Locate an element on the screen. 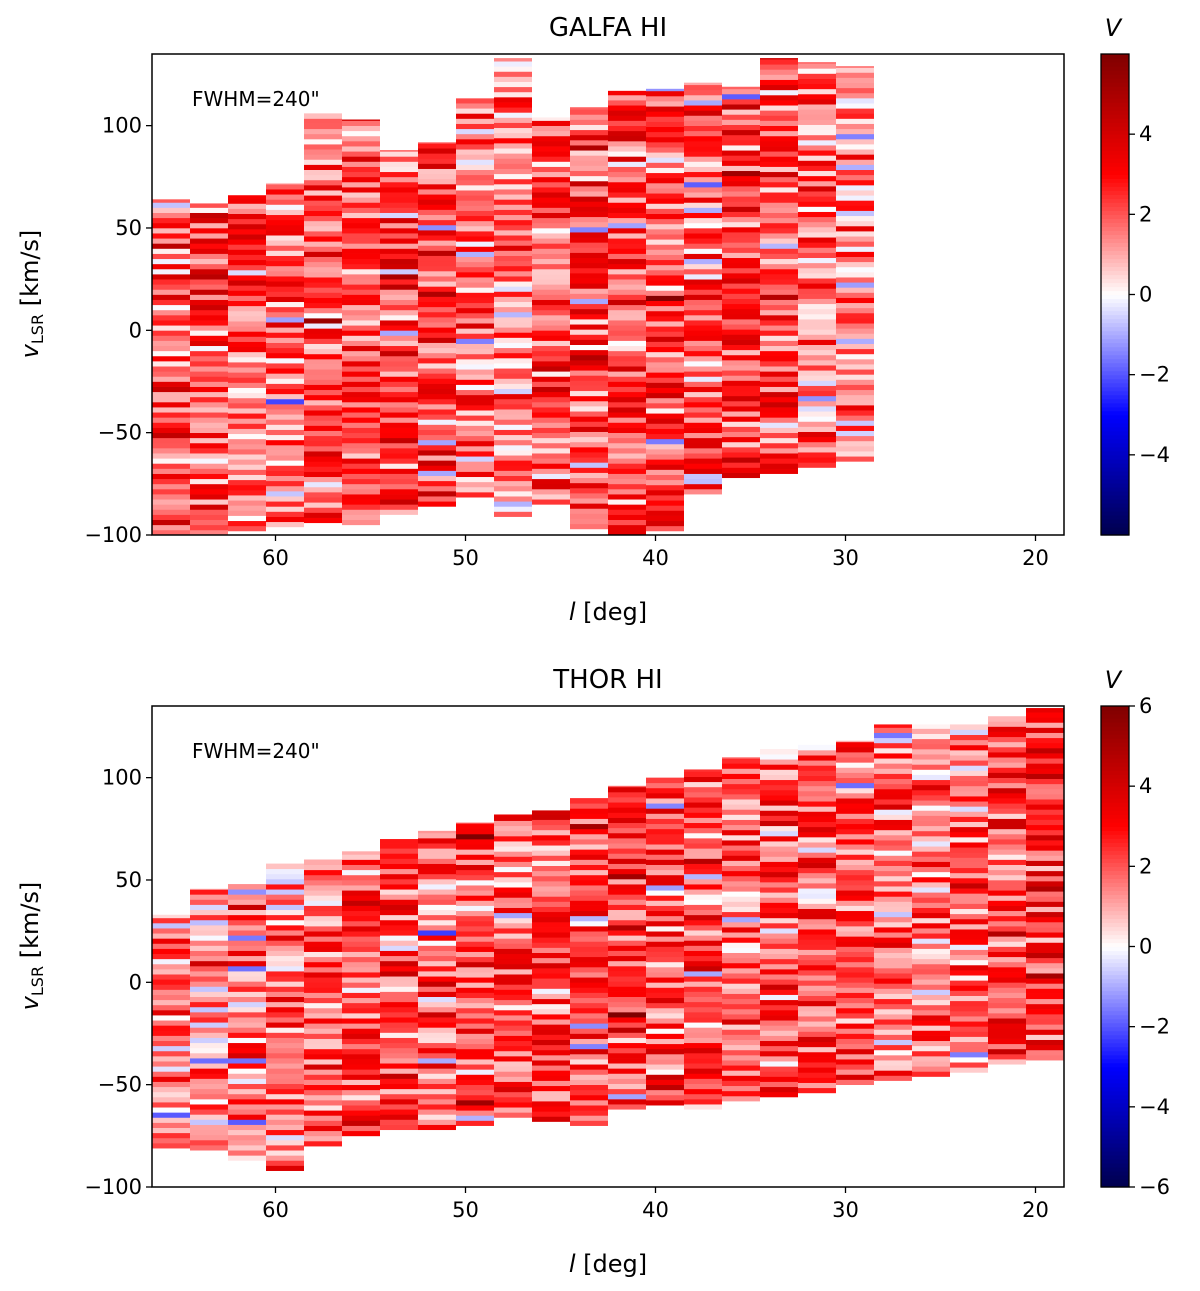 The height and width of the screenshot is (1291, 1200). y-tick-label: −100 is located at coordinates (113, 1187).